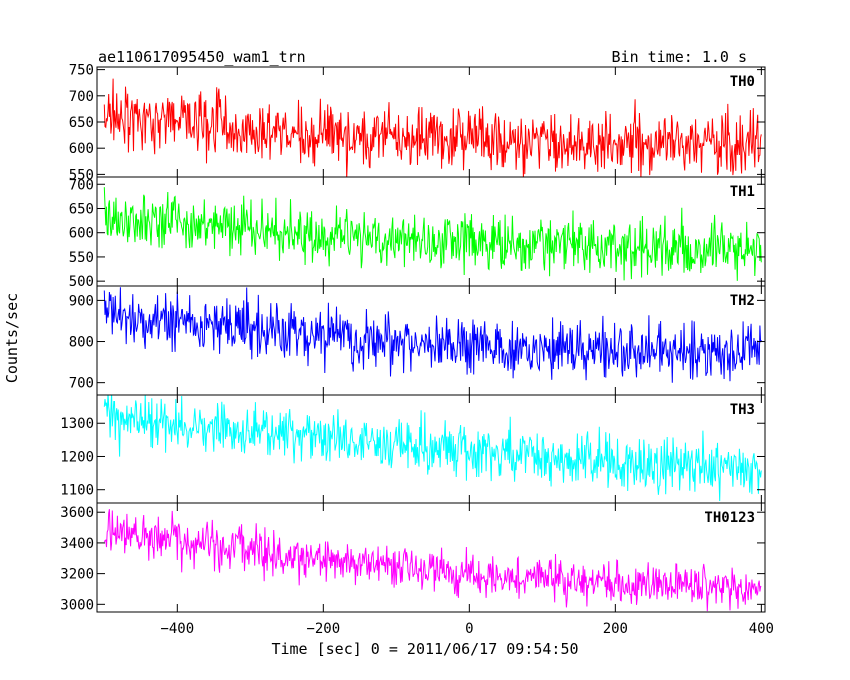  I want to click on series-line-th0123, so click(432, 560).